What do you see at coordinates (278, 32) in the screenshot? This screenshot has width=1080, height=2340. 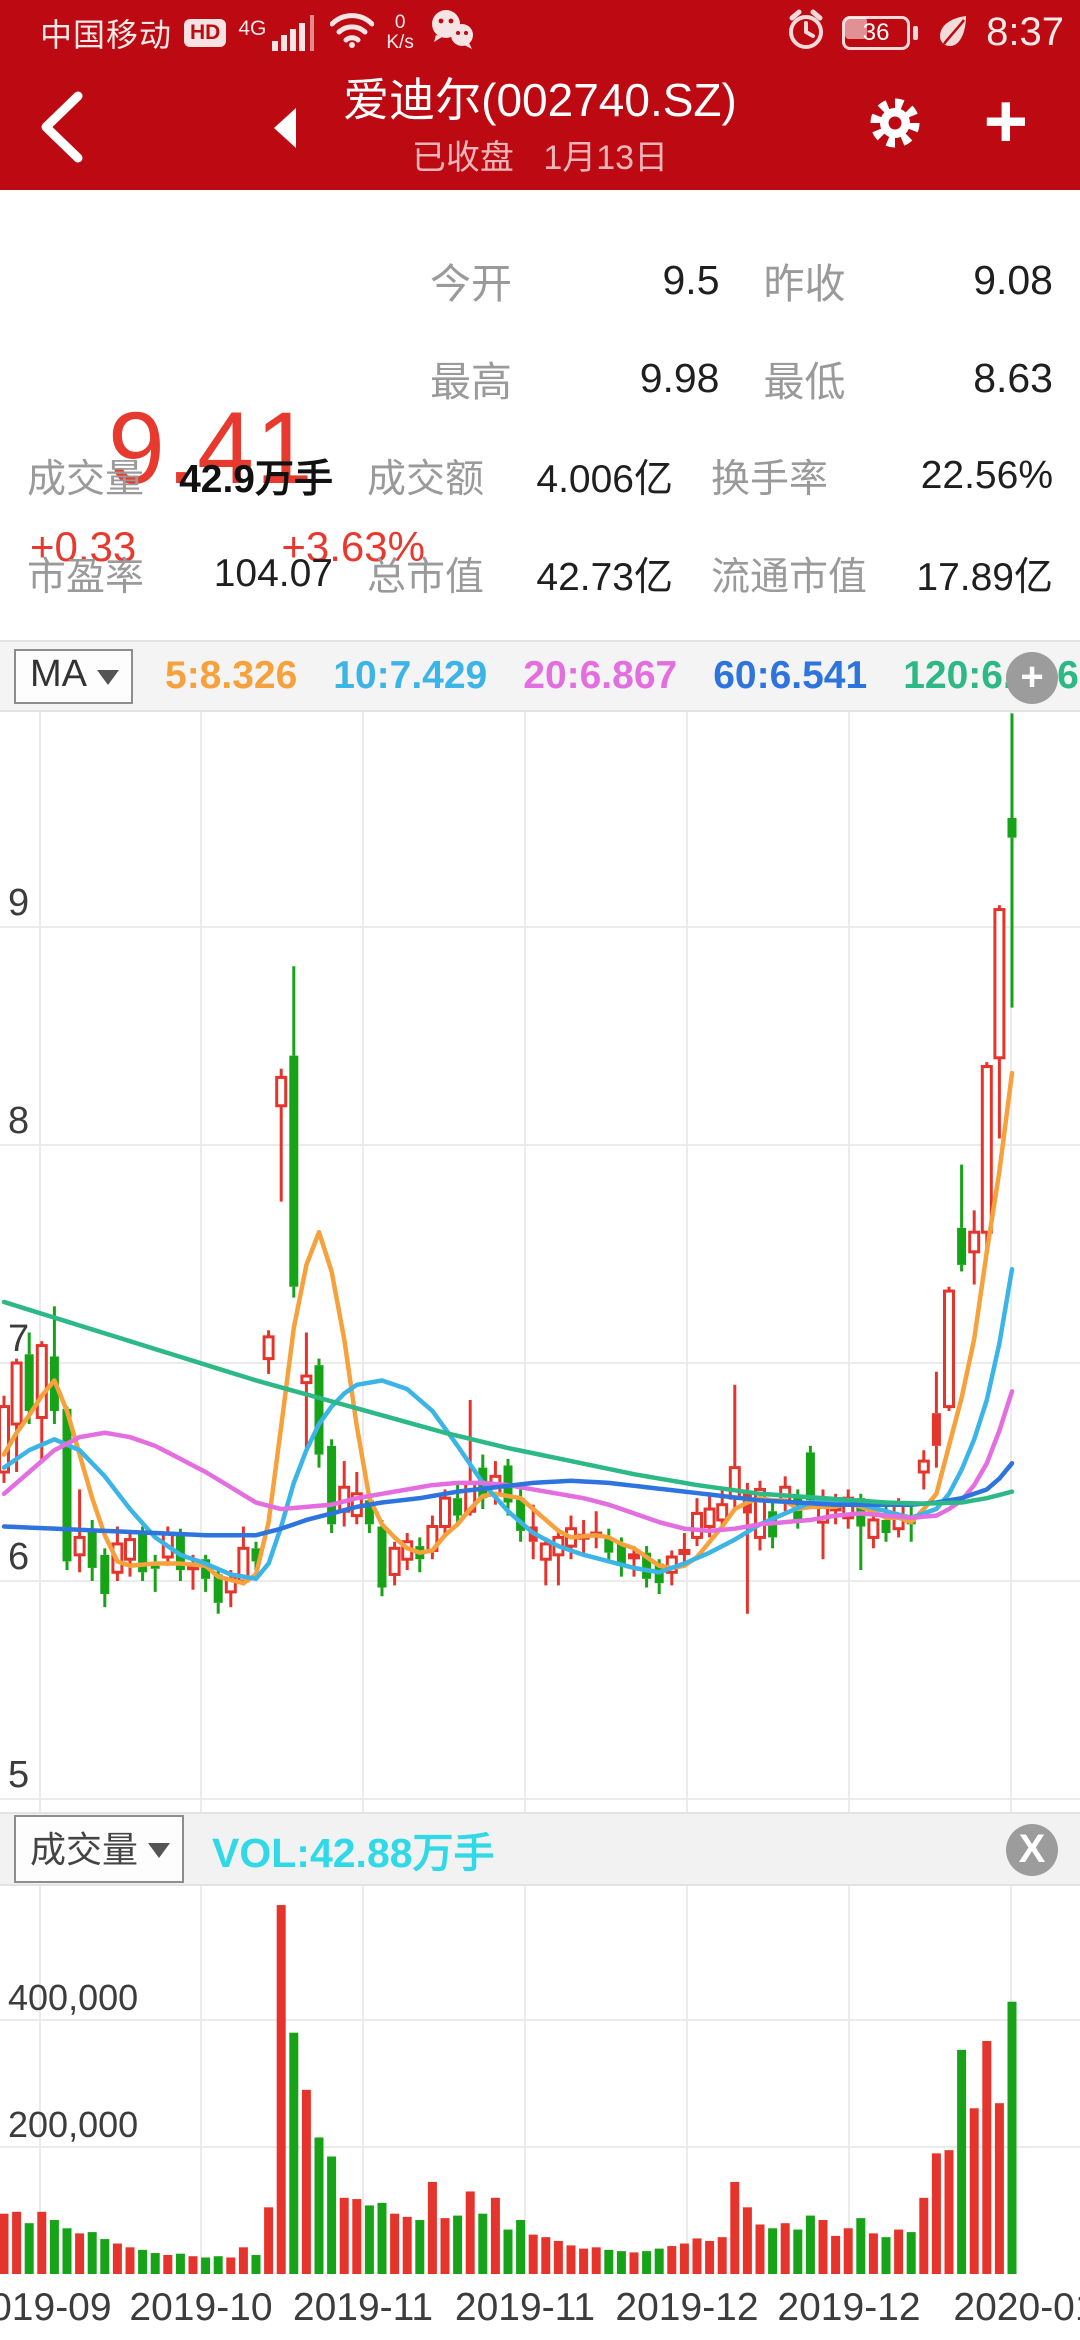 I see `signal-strength-icon: 4G` at bounding box center [278, 32].